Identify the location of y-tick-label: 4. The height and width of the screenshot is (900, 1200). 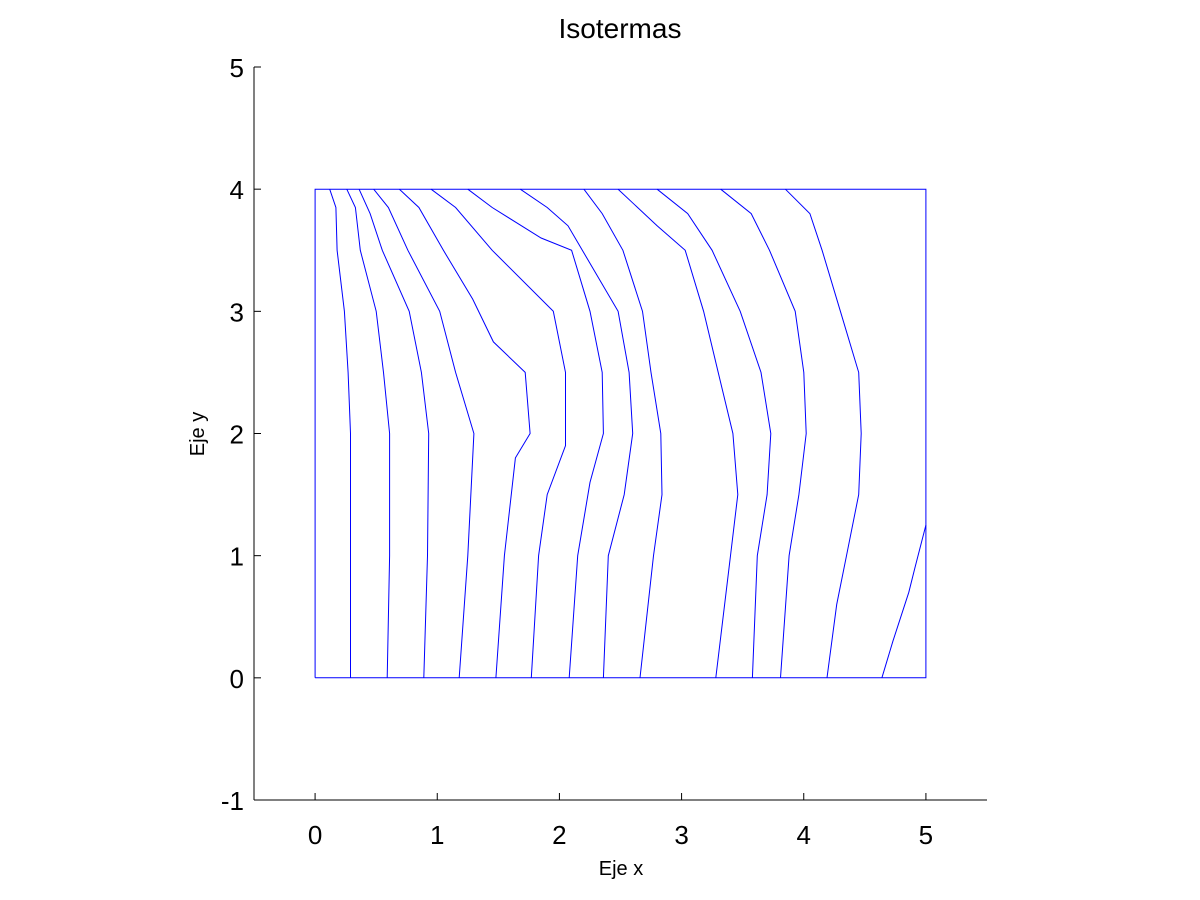
(237, 190).